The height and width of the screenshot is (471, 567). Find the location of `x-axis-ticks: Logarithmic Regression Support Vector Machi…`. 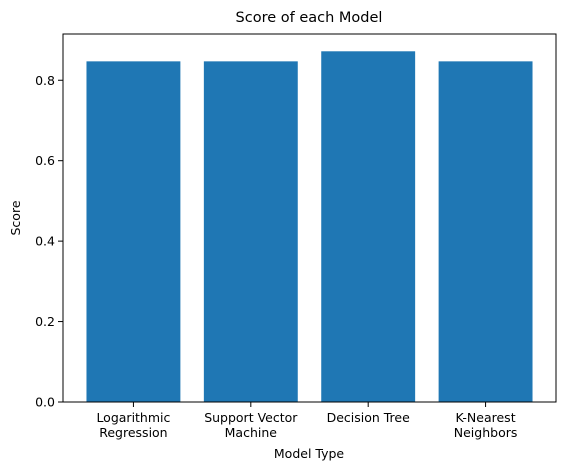

x-axis-ticks: Logarithmic Regression Support Vector Machi… is located at coordinates (306, 421).